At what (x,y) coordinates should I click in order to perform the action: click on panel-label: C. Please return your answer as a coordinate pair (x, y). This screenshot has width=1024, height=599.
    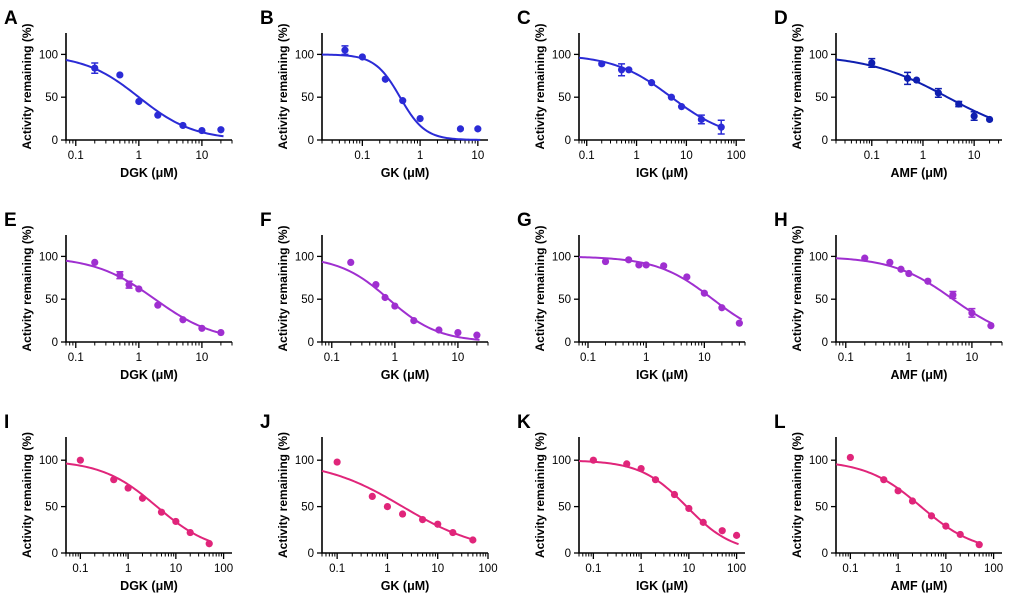
    Looking at the image, I should click on (524, 18).